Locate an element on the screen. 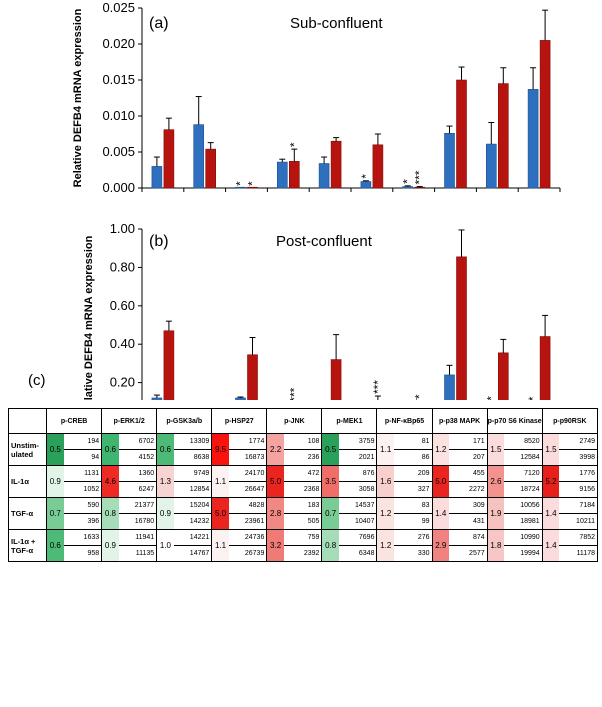  ratio-cell: 0.7 is located at coordinates (55, 513).